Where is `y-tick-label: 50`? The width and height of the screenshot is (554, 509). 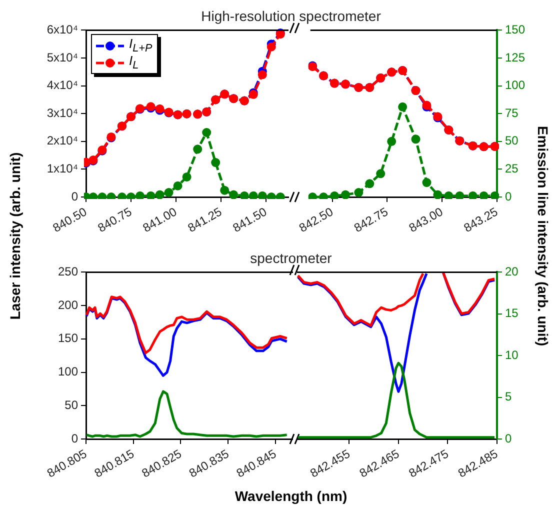 y-tick-label: 50 is located at coordinates (71, 405).